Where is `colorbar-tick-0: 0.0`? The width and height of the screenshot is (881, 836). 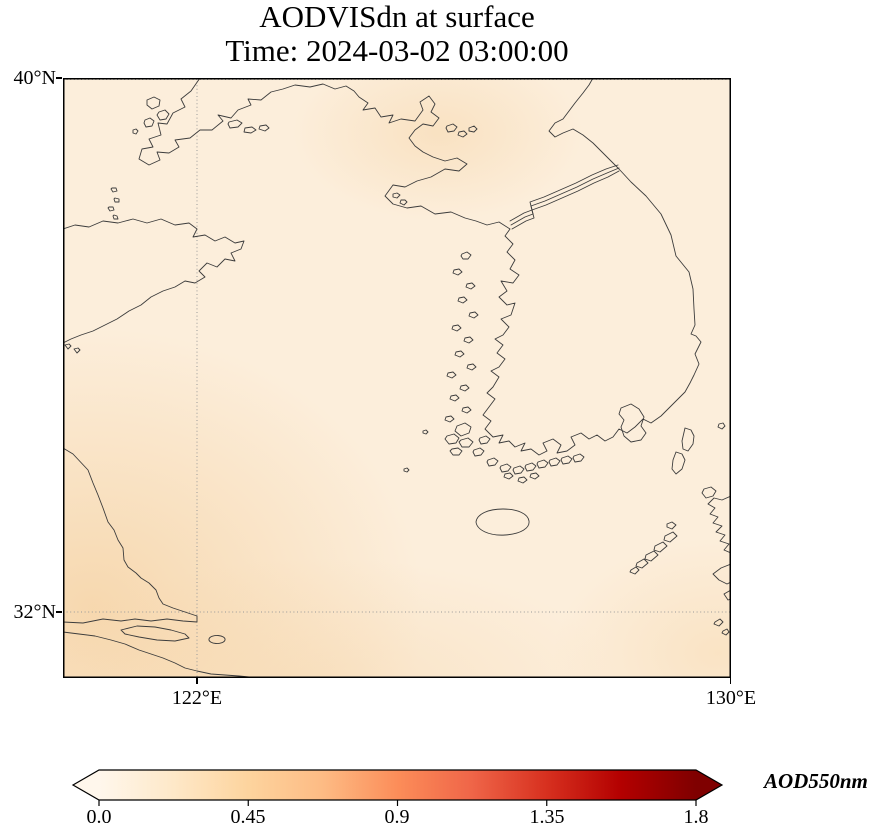 colorbar-tick-0: 0.0 is located at coordinates (99, 817).